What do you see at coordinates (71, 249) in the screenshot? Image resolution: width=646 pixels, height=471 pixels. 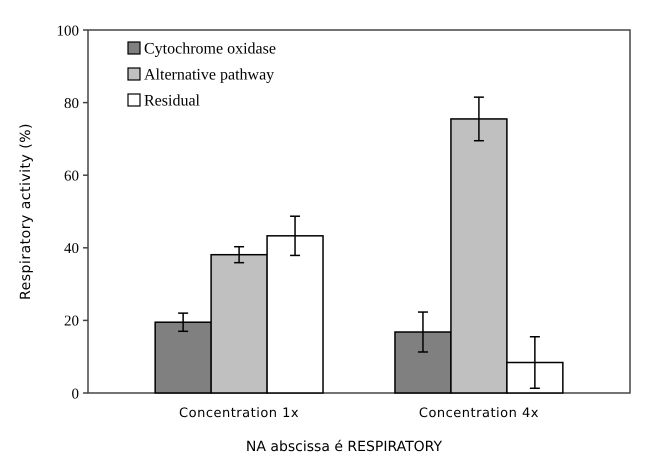 I see `y-tick-label: 40` at bounding box center [71, 249].